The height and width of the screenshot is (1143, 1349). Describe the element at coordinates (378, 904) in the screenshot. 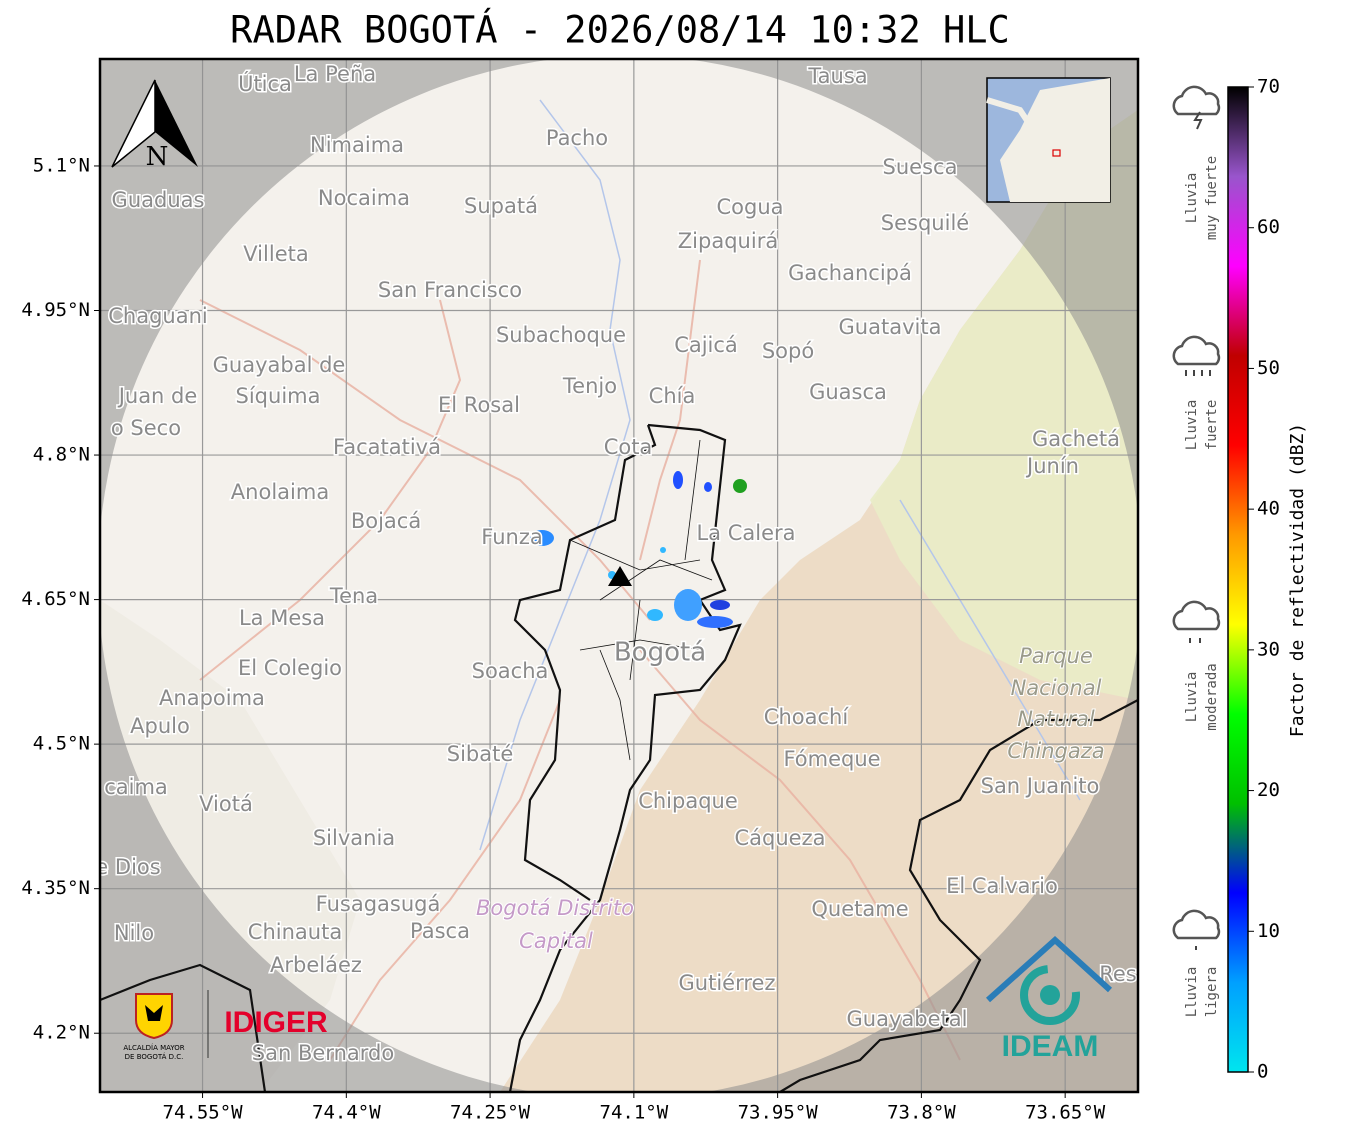

I see `place-label: Fusagasugá` at that location.